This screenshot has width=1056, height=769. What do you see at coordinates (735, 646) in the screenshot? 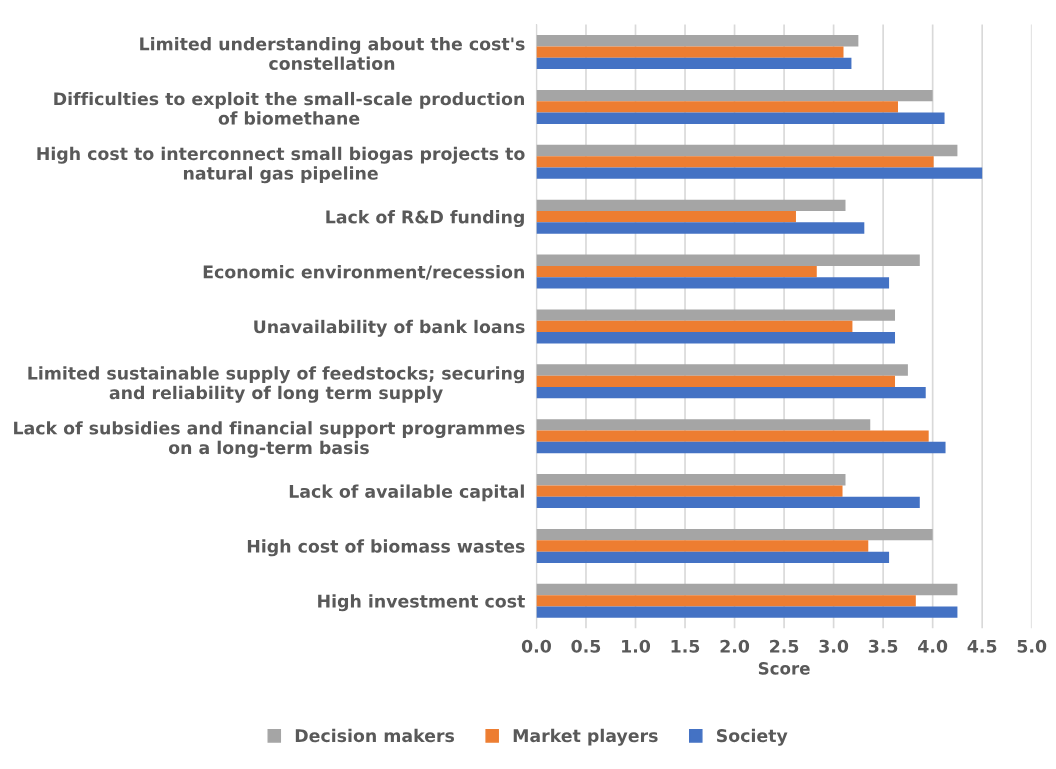
I see `x-tick-label: 2.0` at bounding box center [735, 646].